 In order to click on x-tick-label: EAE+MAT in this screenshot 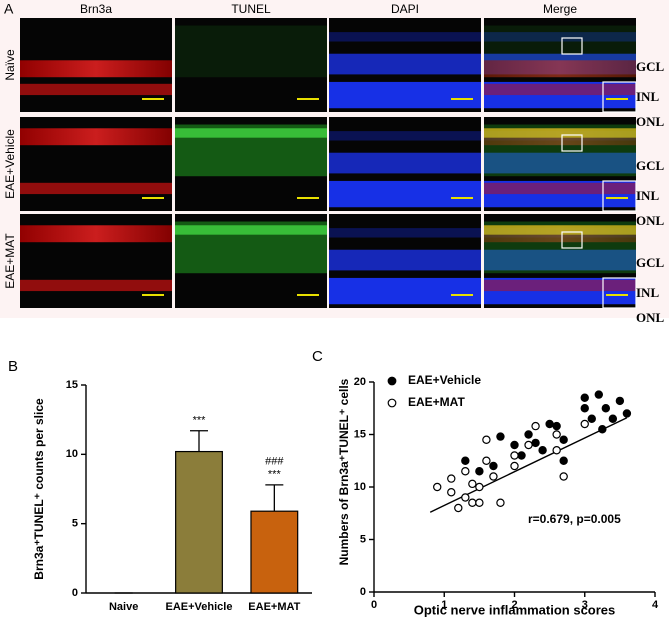, I will do `click(274, 607)`.